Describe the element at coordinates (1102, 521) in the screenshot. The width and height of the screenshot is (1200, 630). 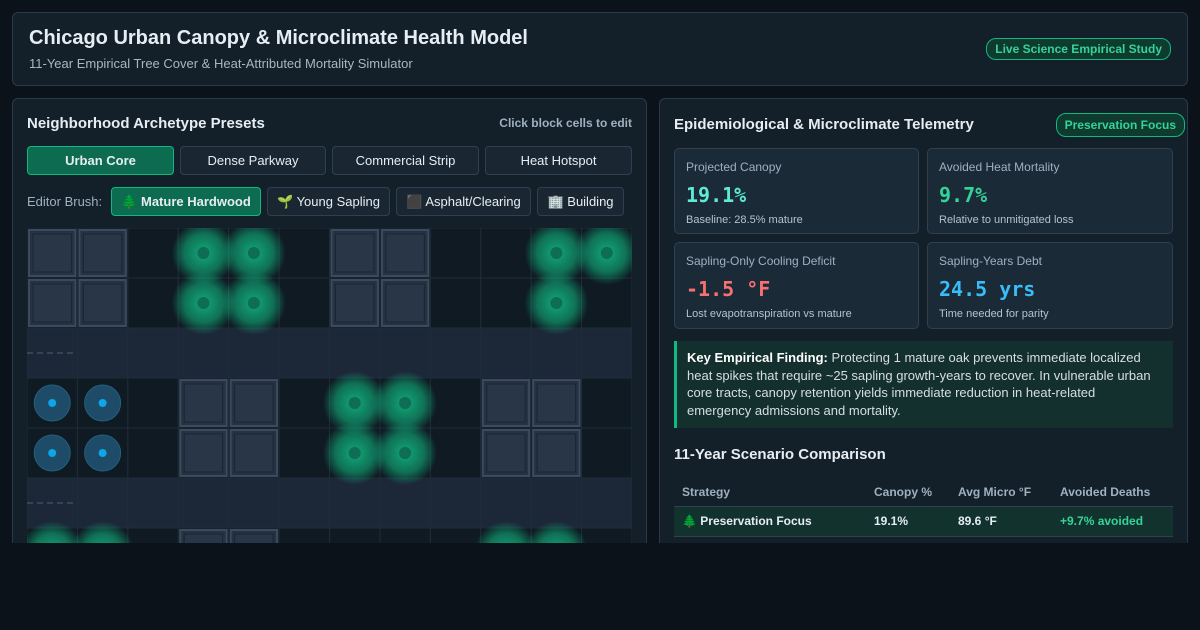
I see `table-cell: +9.7% avoided` at that location.